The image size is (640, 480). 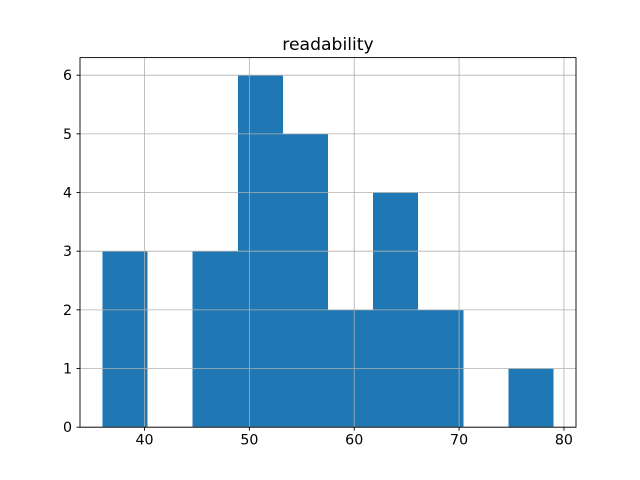 I want to click on y-tick-label: 2, so click(x=67, y=311).